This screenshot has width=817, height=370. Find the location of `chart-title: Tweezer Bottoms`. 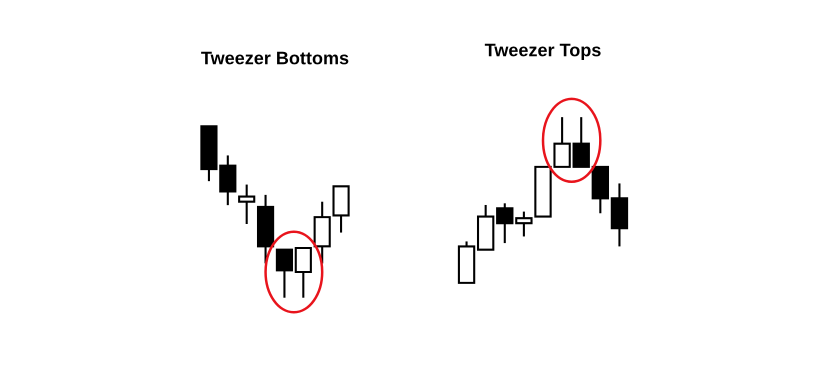

chart-title: Tweezer Bottoms is located at coordinates (274, 58).